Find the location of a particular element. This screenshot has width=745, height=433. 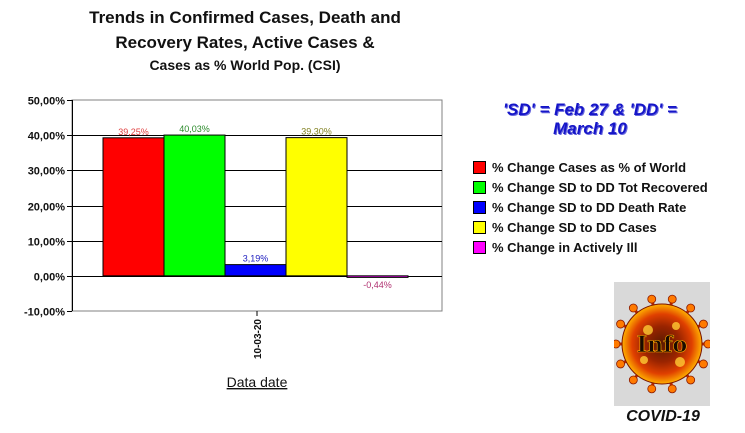

date-note: 'SD' = Feb 27 & 'DD' = March 10 is located at coordinates (590, 119).